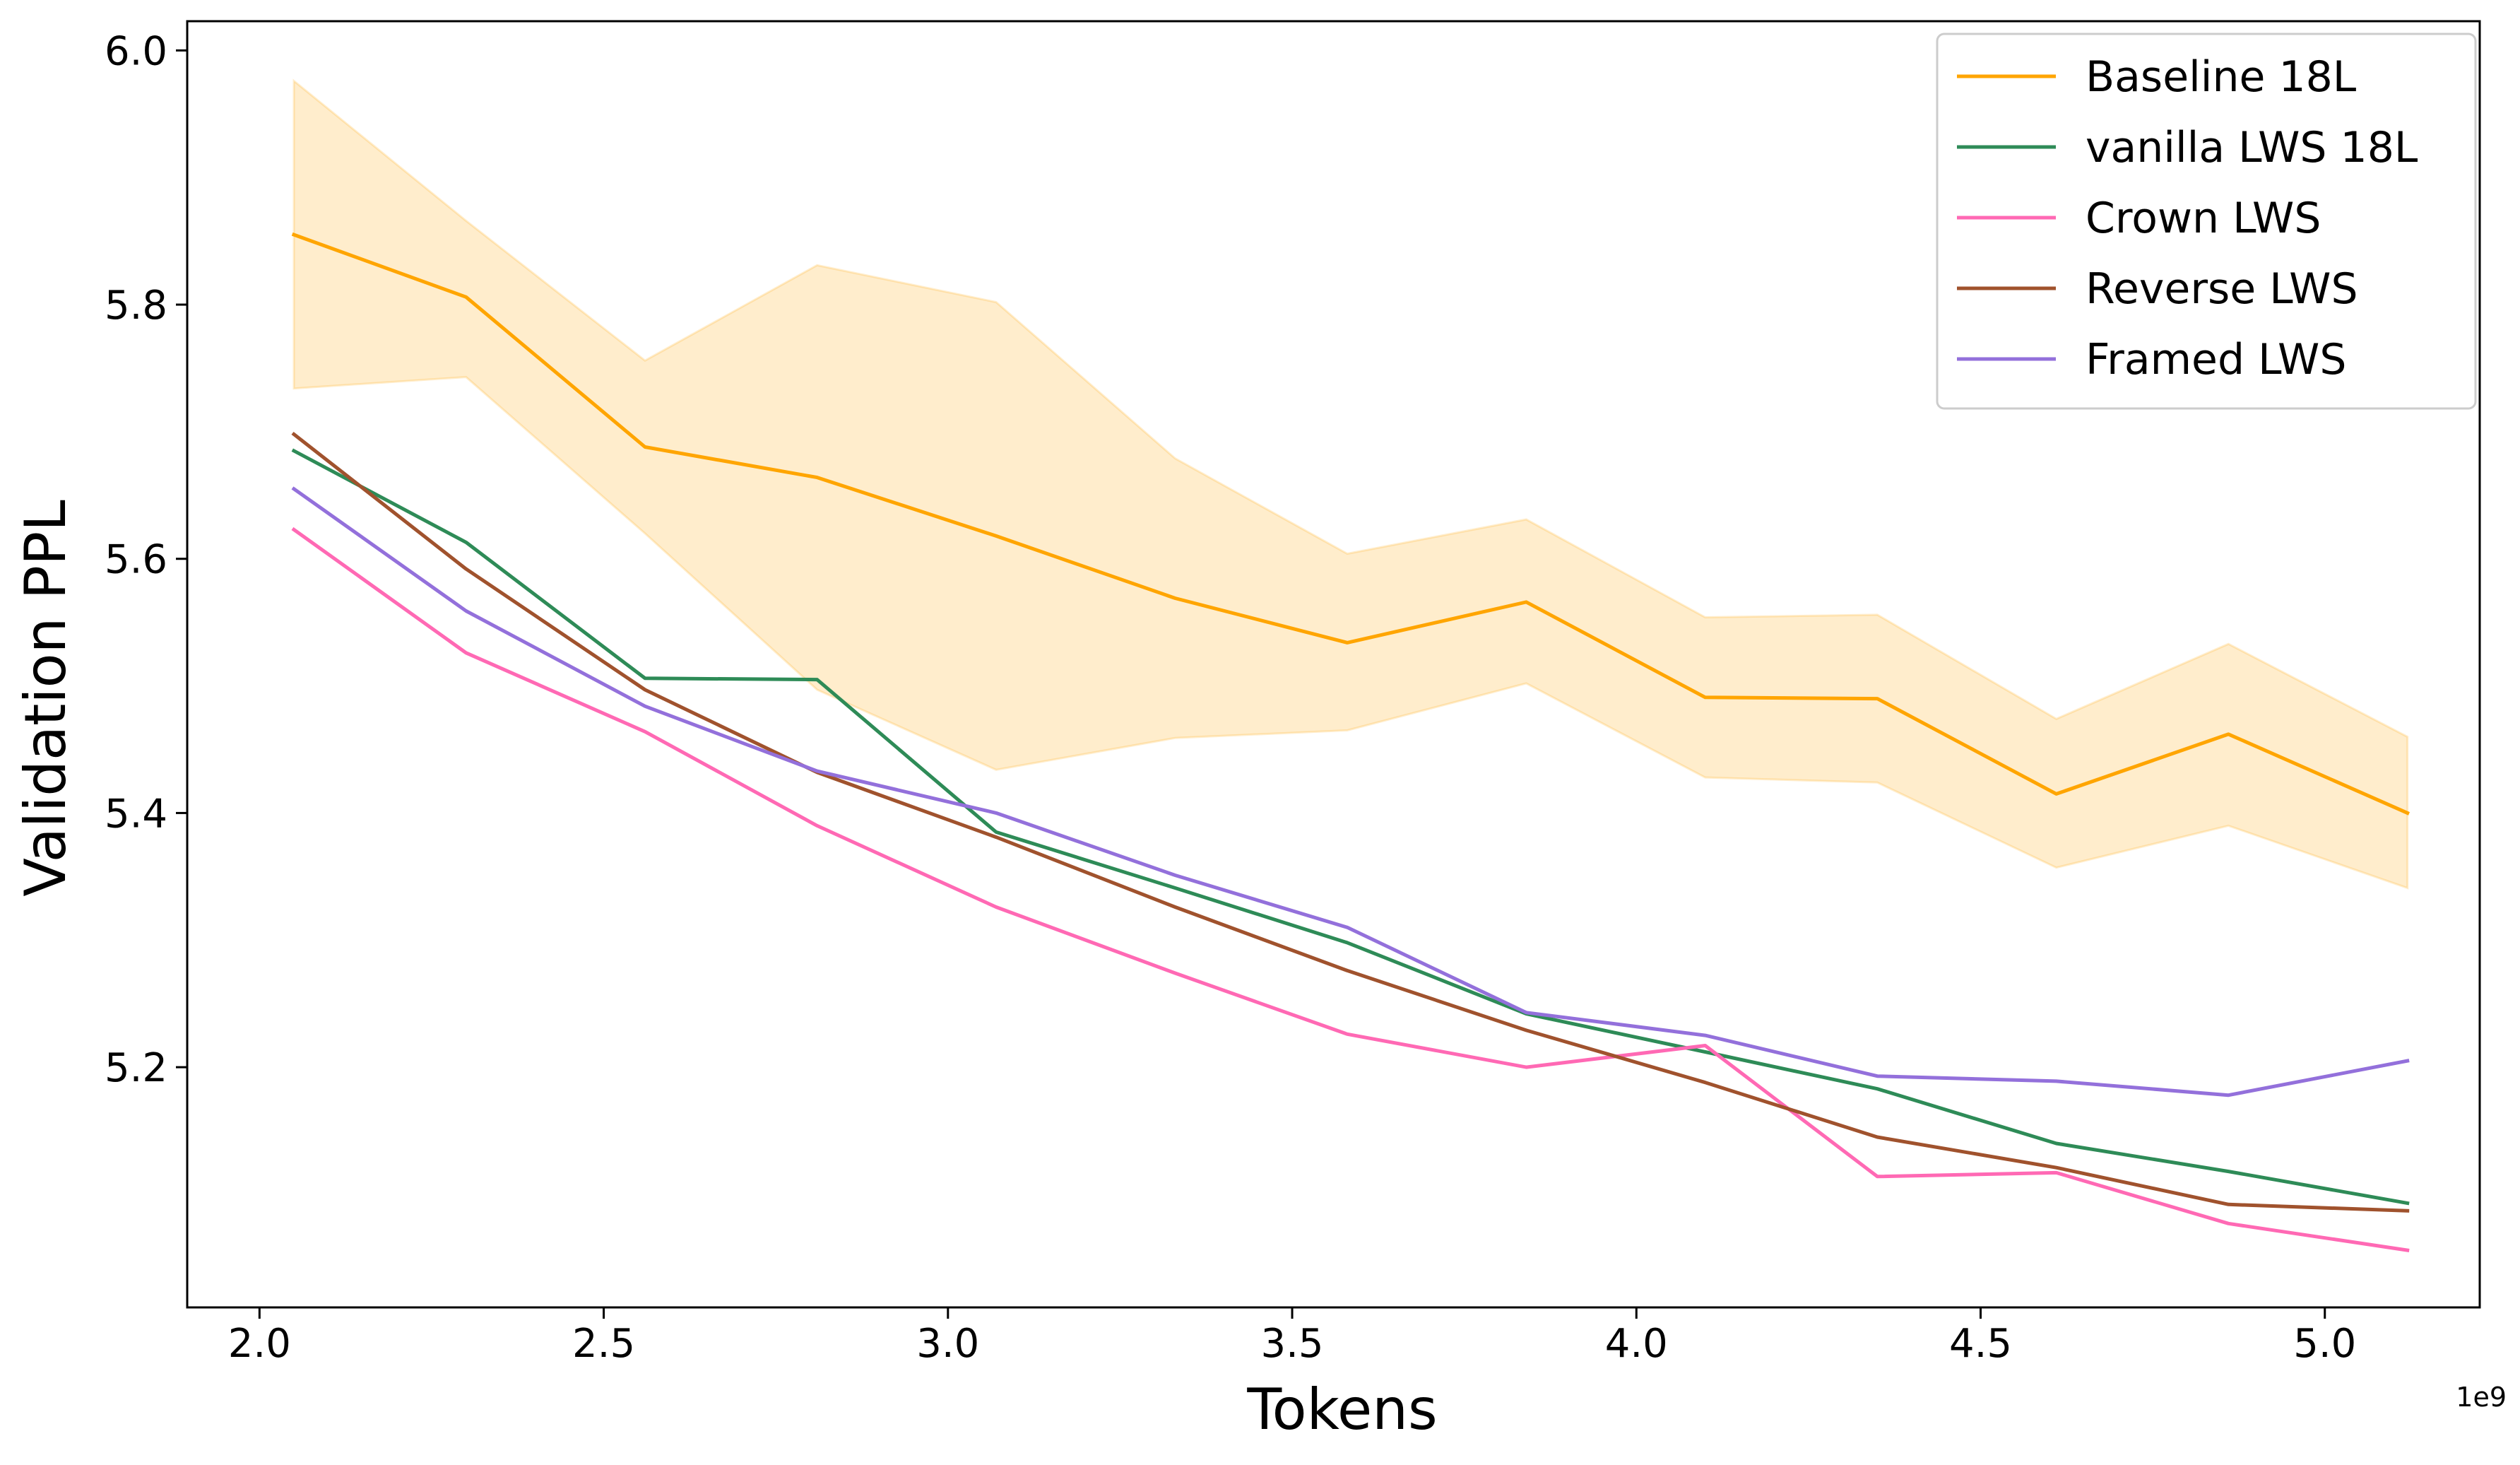 The image size is (2520, 1465). I want to click on legend-label: Reverse LWS, so click(2222, 289).